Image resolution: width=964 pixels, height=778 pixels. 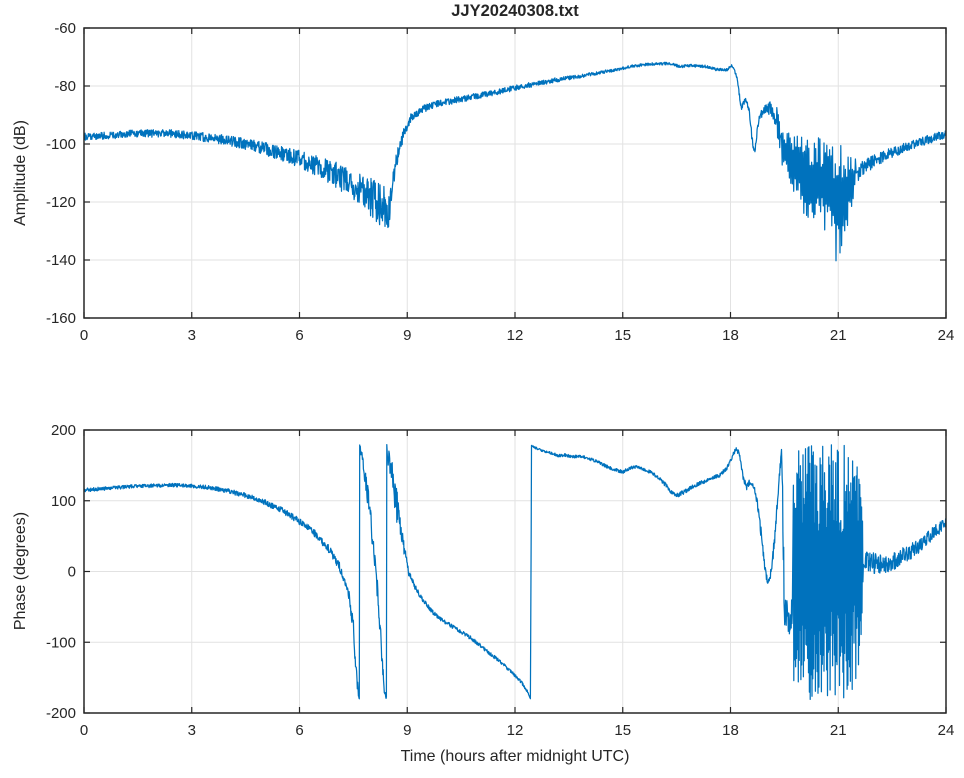 What do you see at coordinates (20, 571) in the screenshot?
I see `phase-y-axis-label: Phase (degrees)` at bounding box center [20, 571].